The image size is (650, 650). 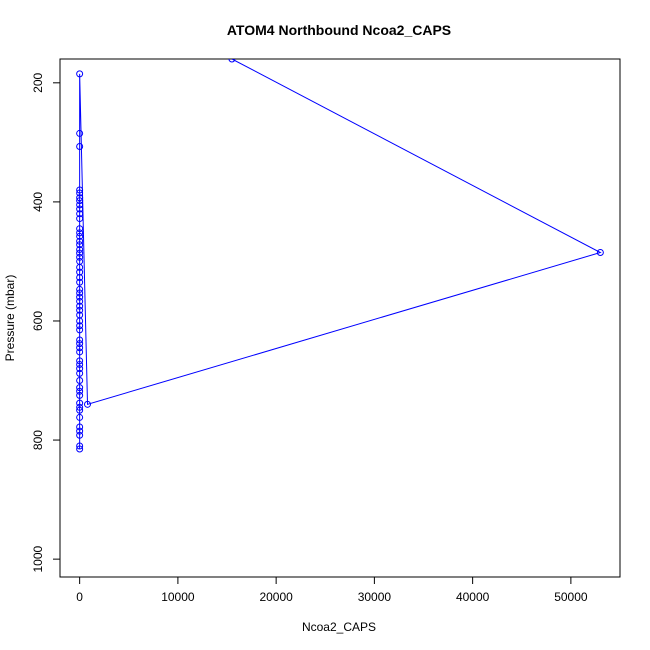 What do you see at coordinates (332, 590) in the screenshot?
I see `x-axis: 0 10000 20000 30000 40000 50000` at bounding box center [332, 590].